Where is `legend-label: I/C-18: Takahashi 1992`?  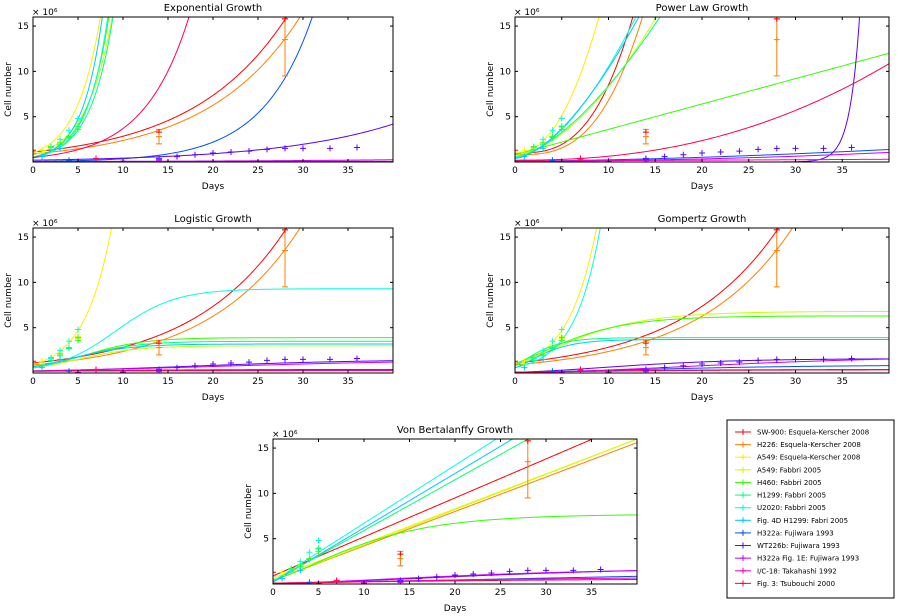
legend-label: I/C-18: Takahashi 1992 is located at coordinates (797, 571).